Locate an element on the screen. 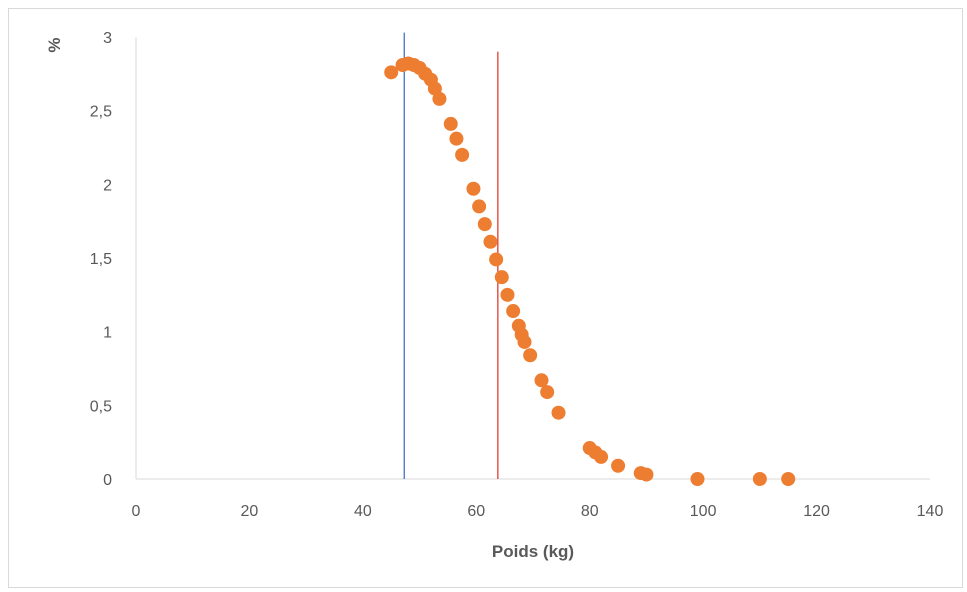 The height and width of the screenshot is (592, 967). x-tick-label: 80 is located at coordinates (590, 511).